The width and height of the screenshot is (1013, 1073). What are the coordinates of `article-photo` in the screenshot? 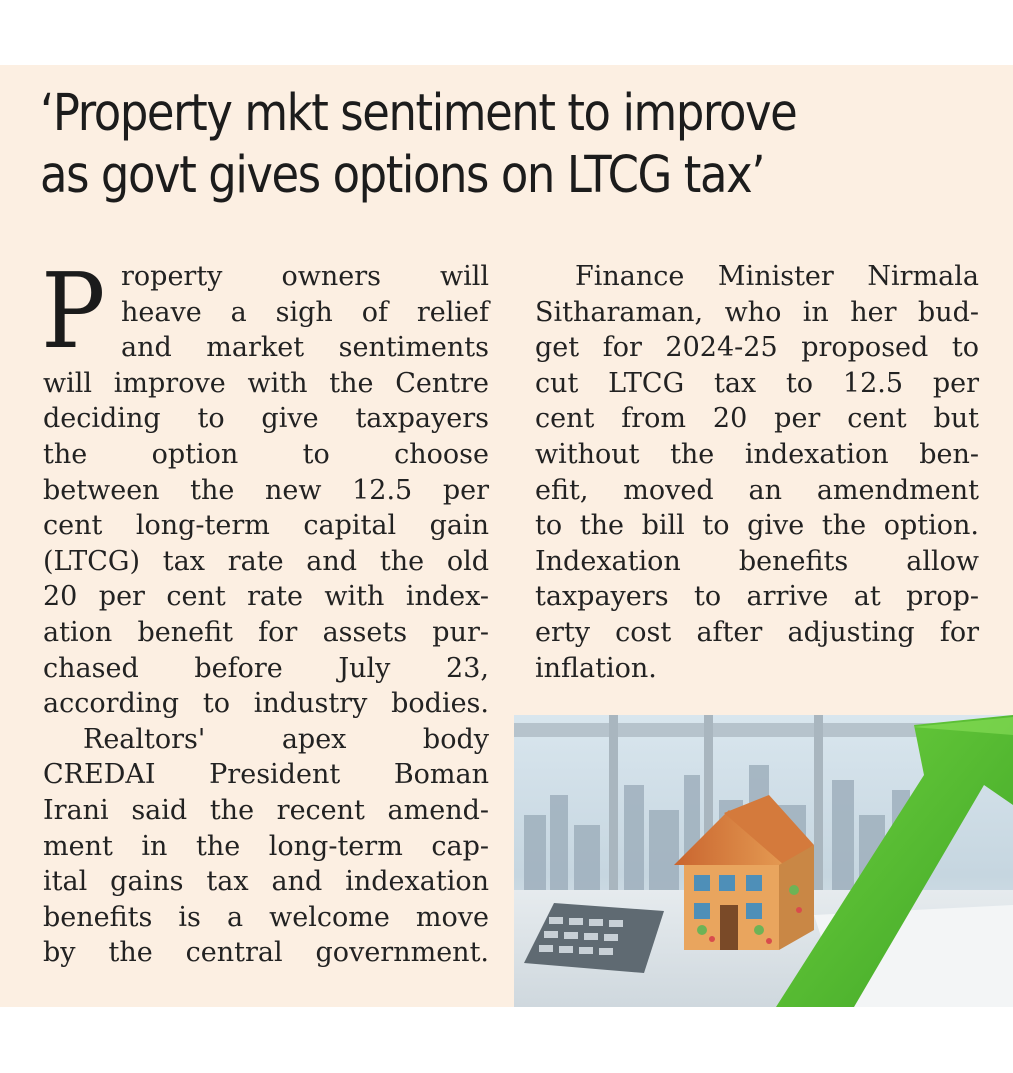 It's located at (763, 861).